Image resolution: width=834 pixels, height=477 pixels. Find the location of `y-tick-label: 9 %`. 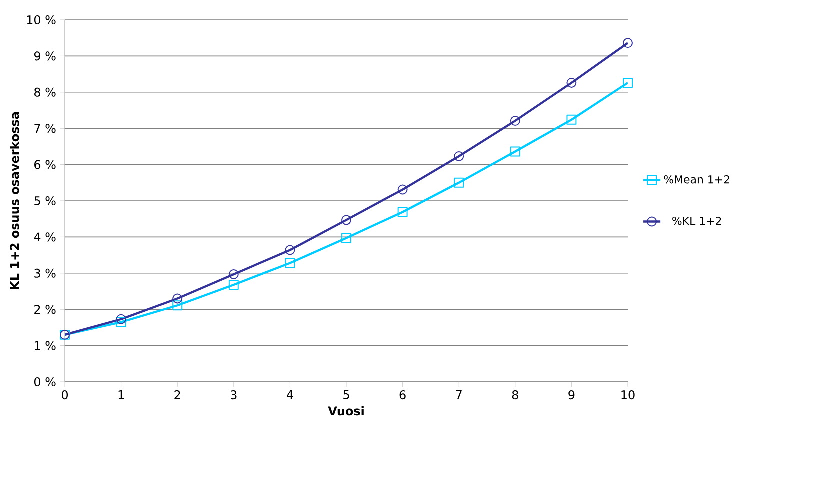

y-tick-label: 9 % is located at coordinates (45, 56).